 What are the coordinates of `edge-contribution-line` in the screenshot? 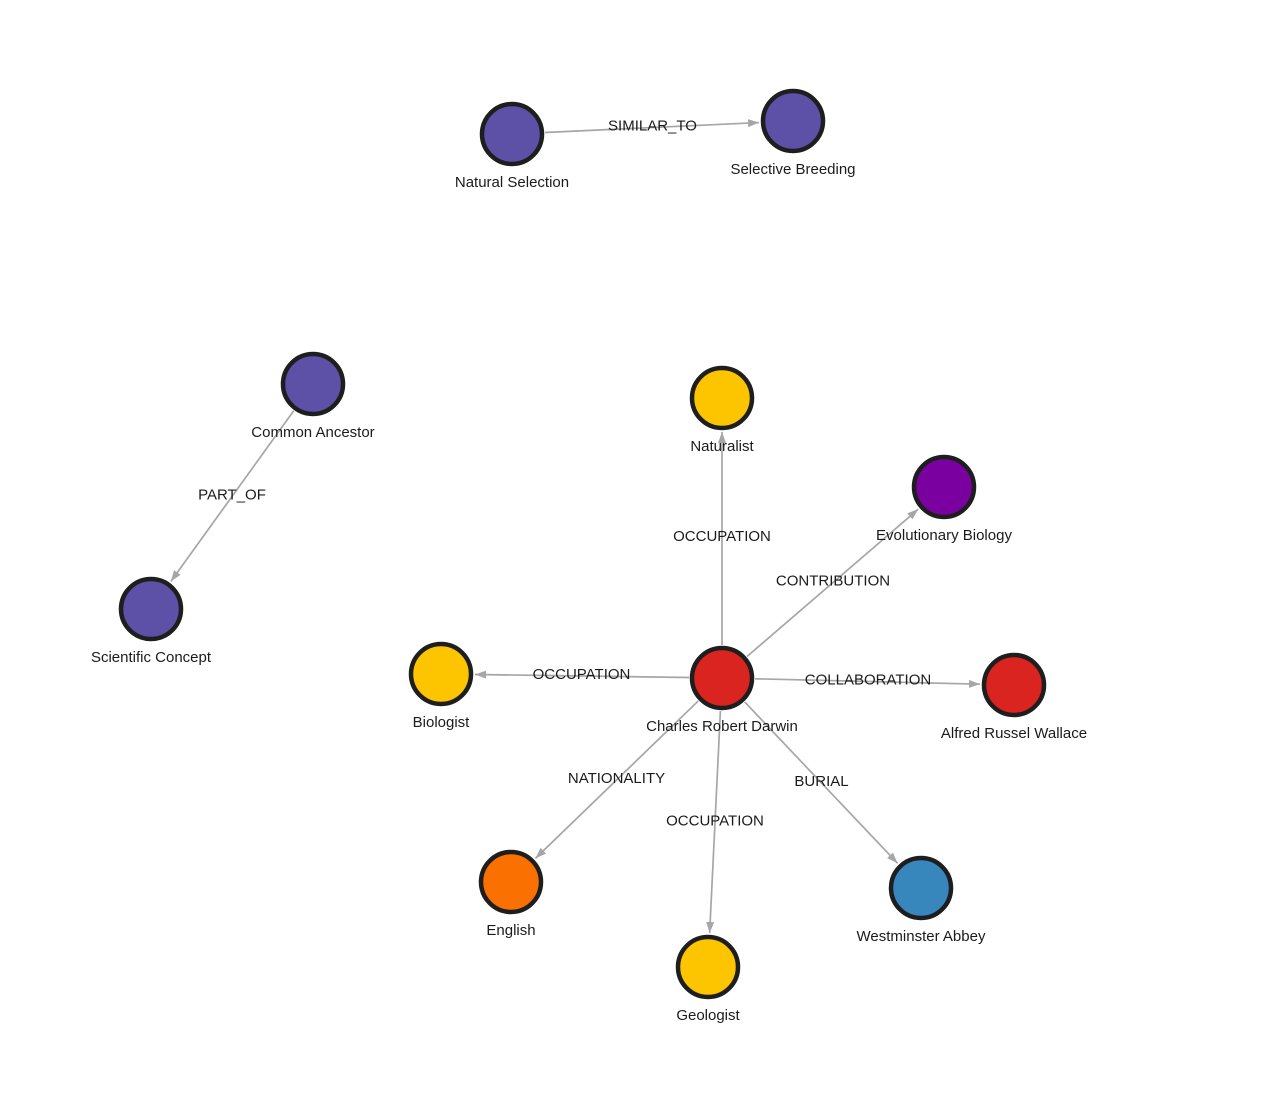 It's located at (832, 583).